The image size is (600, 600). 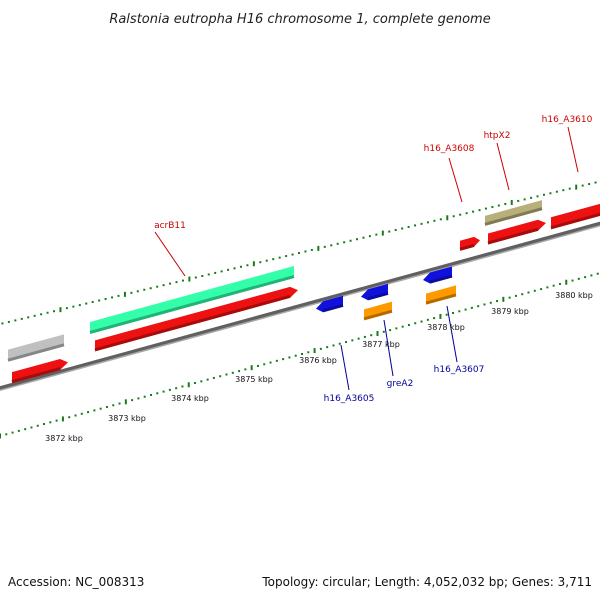 I want to click on gene-feature-blue-shadow, so click(x=378, y=296).